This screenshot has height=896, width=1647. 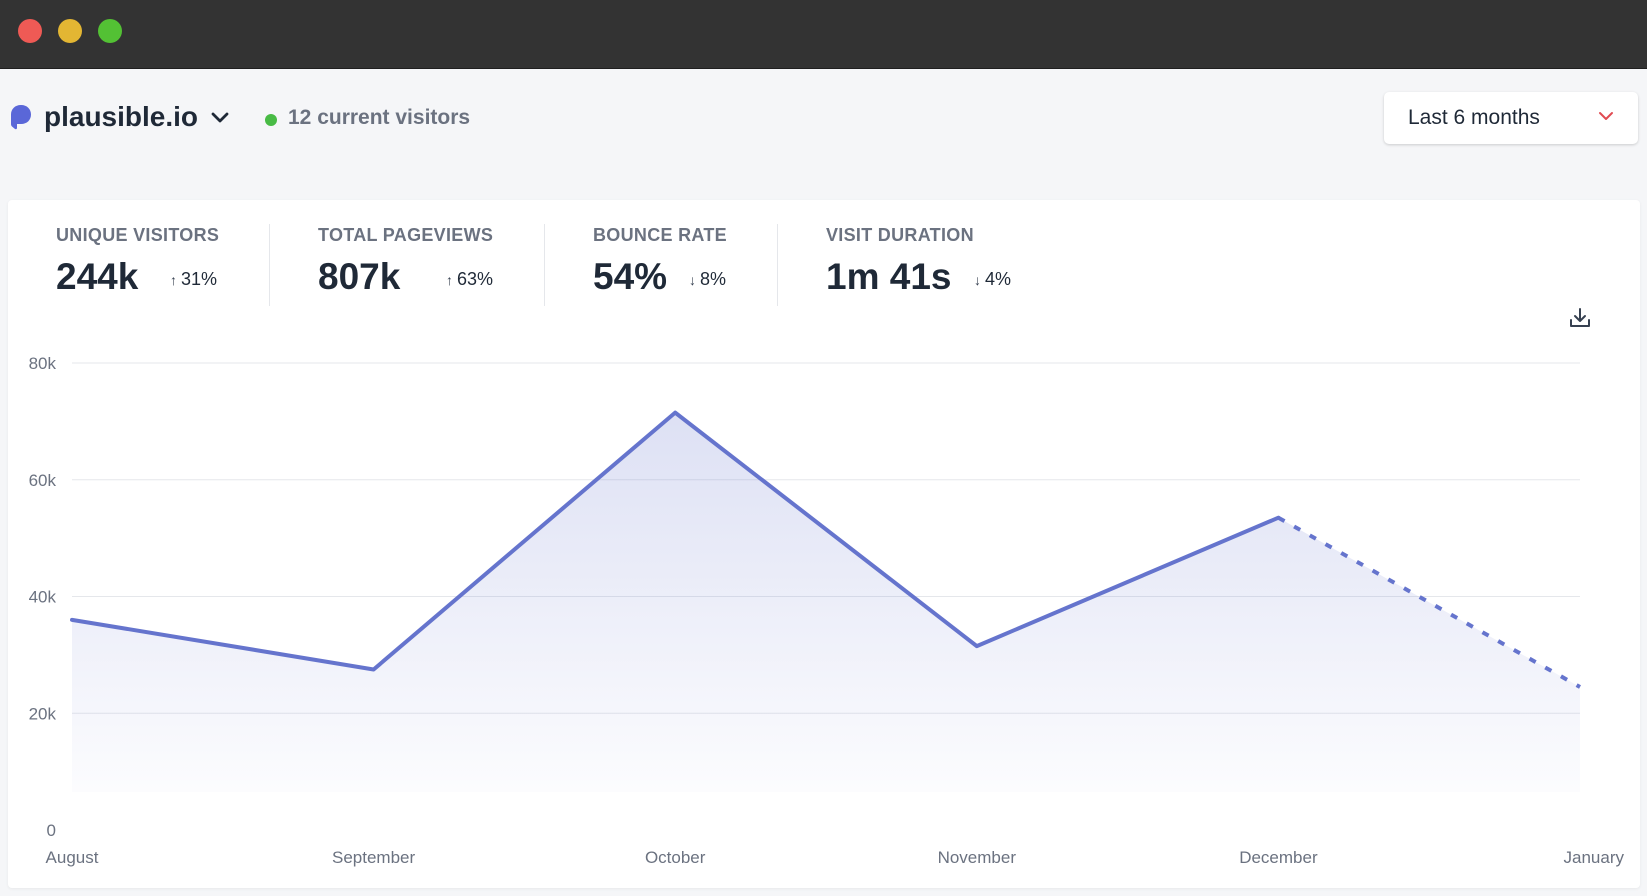 I want to click on data-point-october, so click(x=675, y=413).